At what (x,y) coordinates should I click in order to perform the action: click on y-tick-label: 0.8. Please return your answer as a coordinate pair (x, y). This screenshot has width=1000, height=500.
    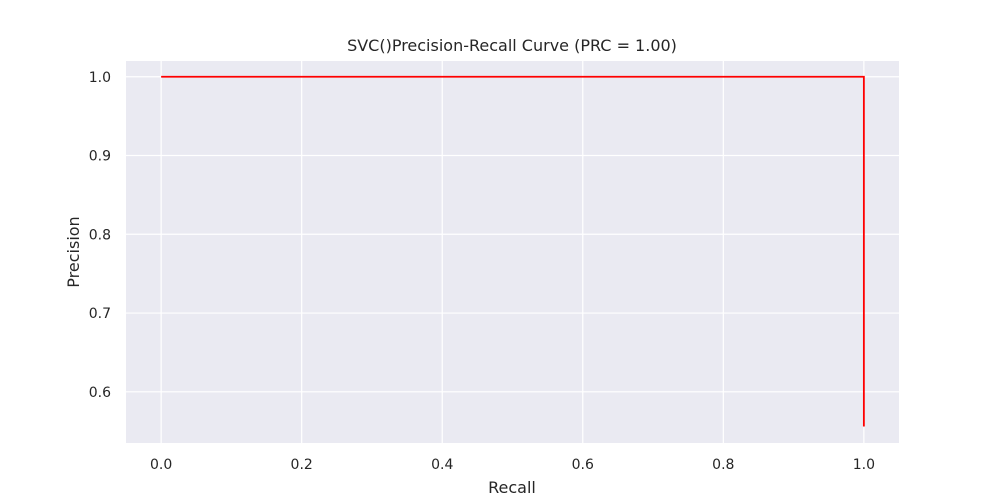
    Looking at the image, I should click on (100, 235).